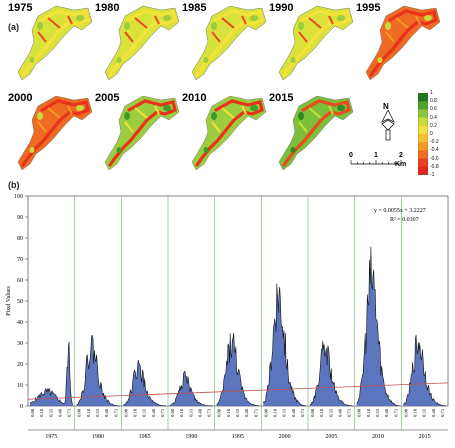  I want to click on y-tick-label: 0, so click(21, 407).